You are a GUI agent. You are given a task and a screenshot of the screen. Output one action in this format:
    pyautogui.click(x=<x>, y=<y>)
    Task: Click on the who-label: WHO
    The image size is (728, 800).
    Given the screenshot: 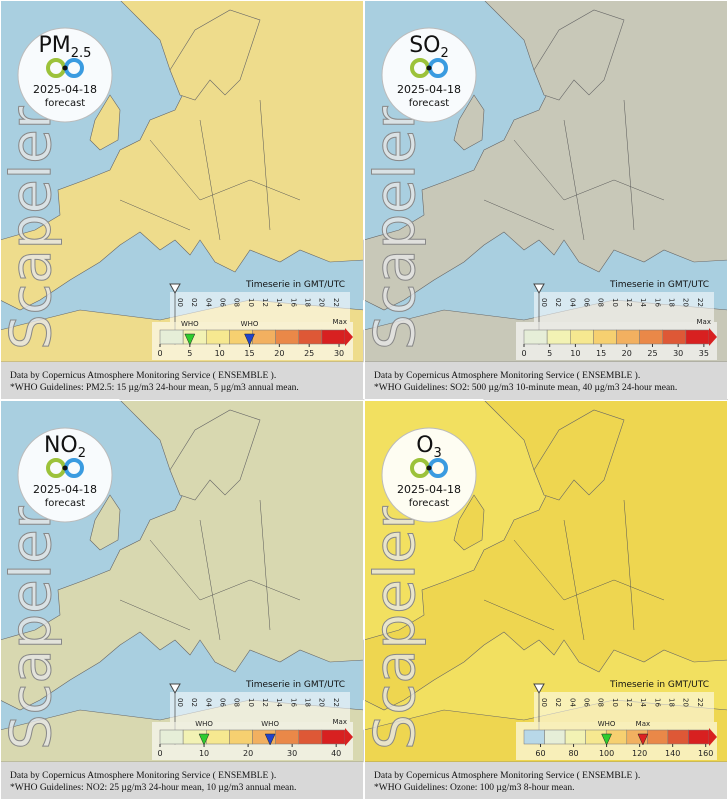 What is the action you would take?
    pyautogui.click(x=190, y=324)
    